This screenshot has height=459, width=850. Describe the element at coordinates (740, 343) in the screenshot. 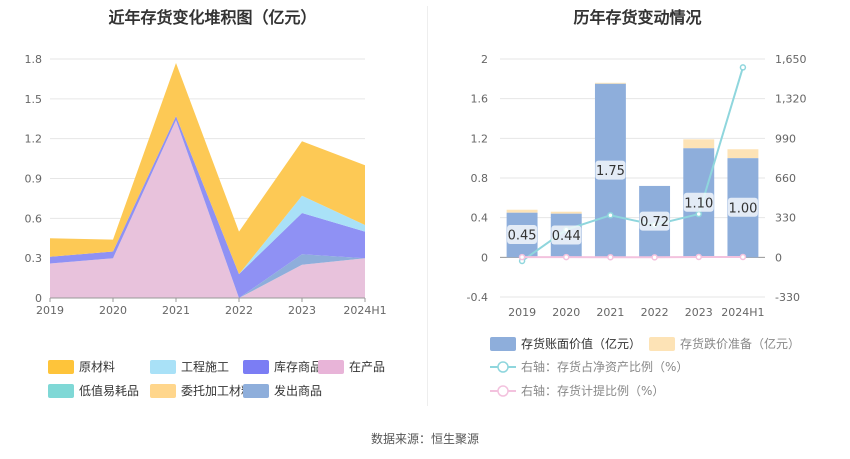

I see `legend-item-label: 存货跌价准备（亿元）` at that location.